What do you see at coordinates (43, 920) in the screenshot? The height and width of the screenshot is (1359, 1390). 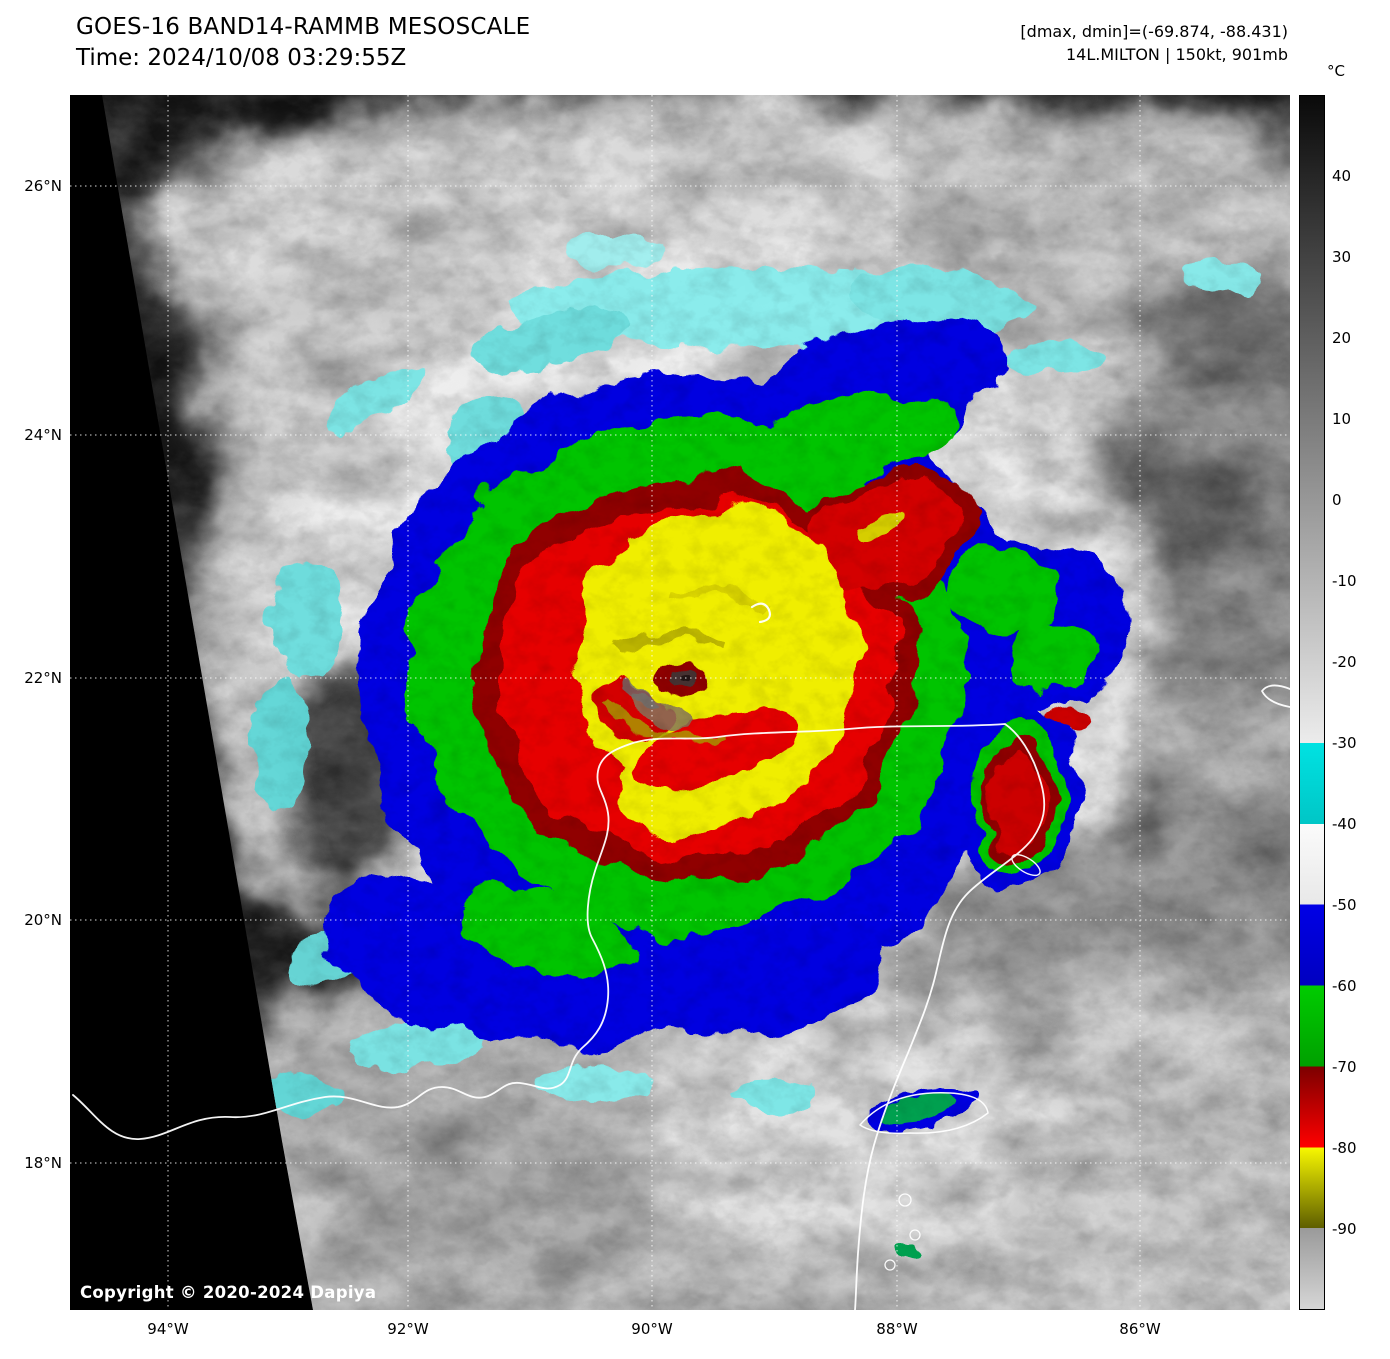 I see `lat-label-20n: 20°N` at bounding box center [43, 920].